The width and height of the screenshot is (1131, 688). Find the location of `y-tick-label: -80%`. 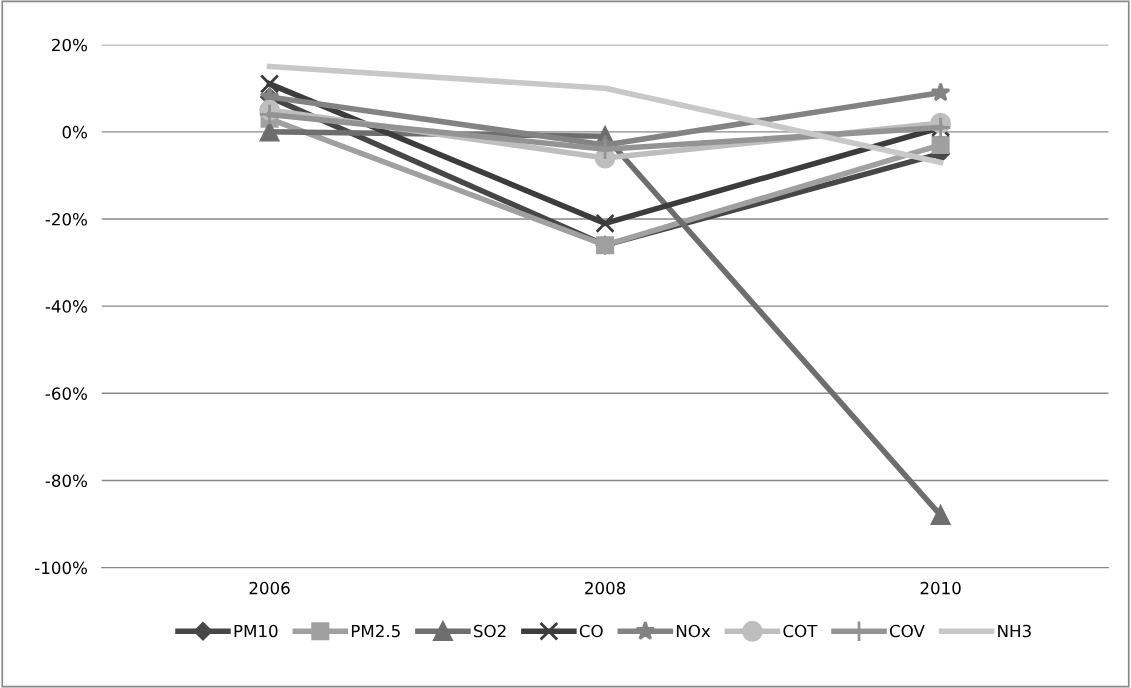

y-tick-label: -80% is located at coordinates (66, 481).